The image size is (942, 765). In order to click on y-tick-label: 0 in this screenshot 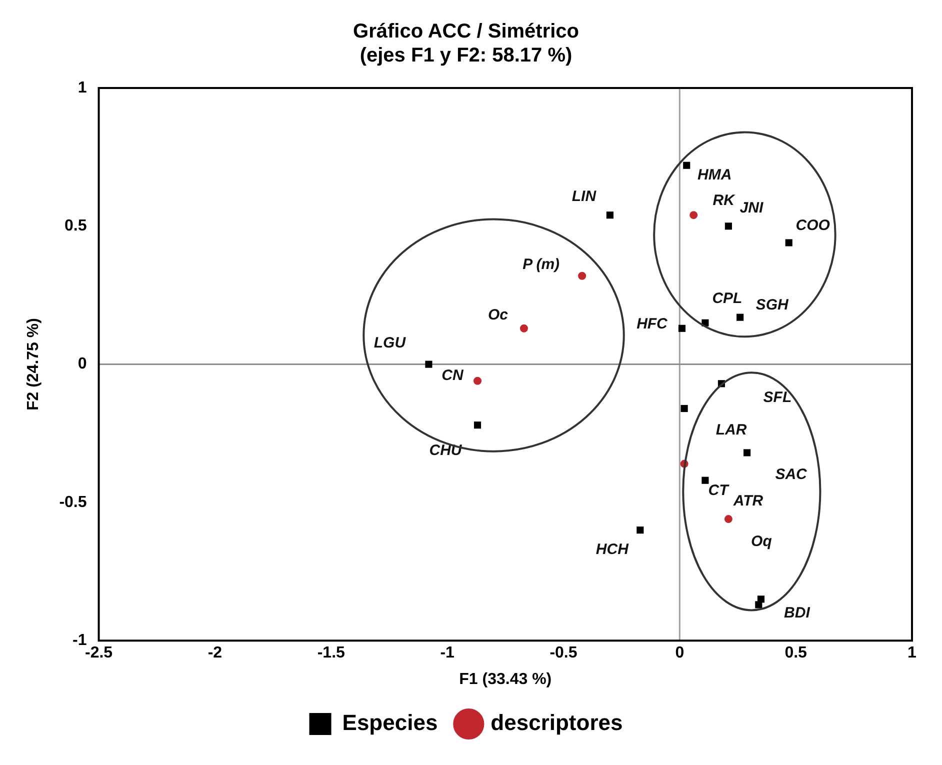, I will do `click(82, 364)`.